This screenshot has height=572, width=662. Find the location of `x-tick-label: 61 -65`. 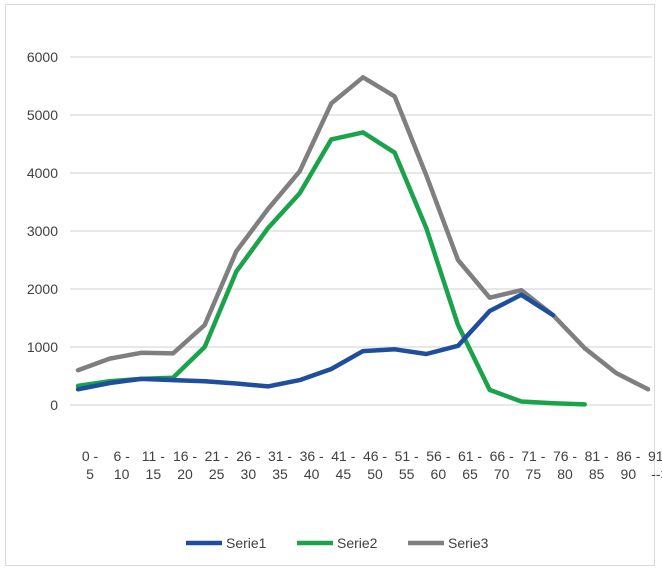

x-tick-label: 61 -65 is located at coordinates (470, 465).